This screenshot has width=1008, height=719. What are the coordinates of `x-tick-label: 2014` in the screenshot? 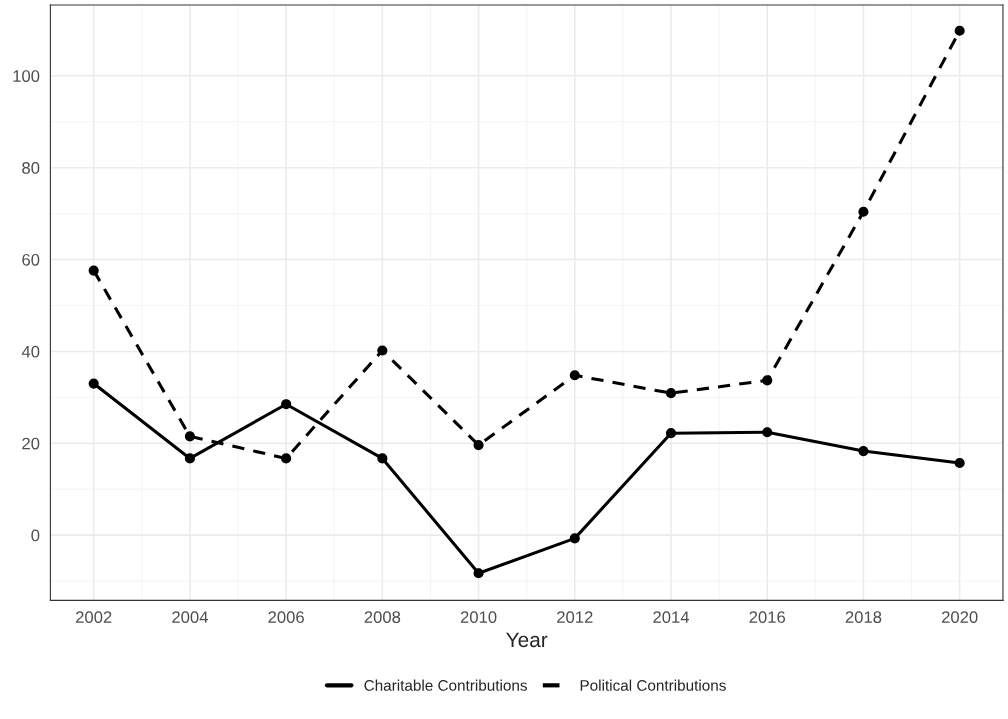 It's located at (671, 617).